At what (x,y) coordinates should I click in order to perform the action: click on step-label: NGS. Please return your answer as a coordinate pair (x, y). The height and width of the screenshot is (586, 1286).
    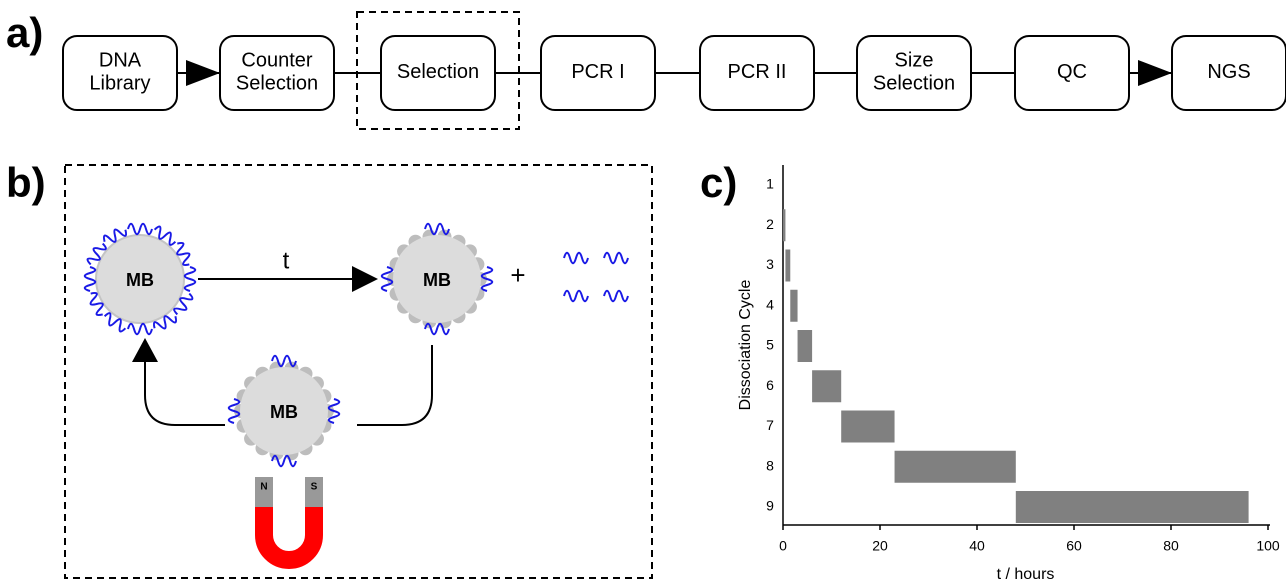
    Looking at the image, I should click on (1228, 72).